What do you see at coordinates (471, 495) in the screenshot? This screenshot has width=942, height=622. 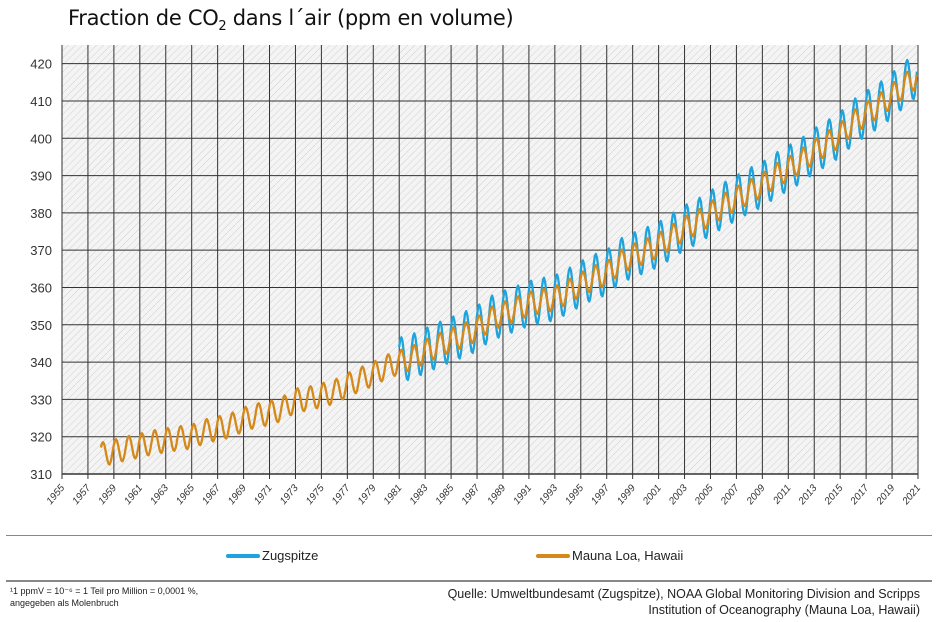 I see `x-tick-label: 1987` at bounding box center [471, 495].